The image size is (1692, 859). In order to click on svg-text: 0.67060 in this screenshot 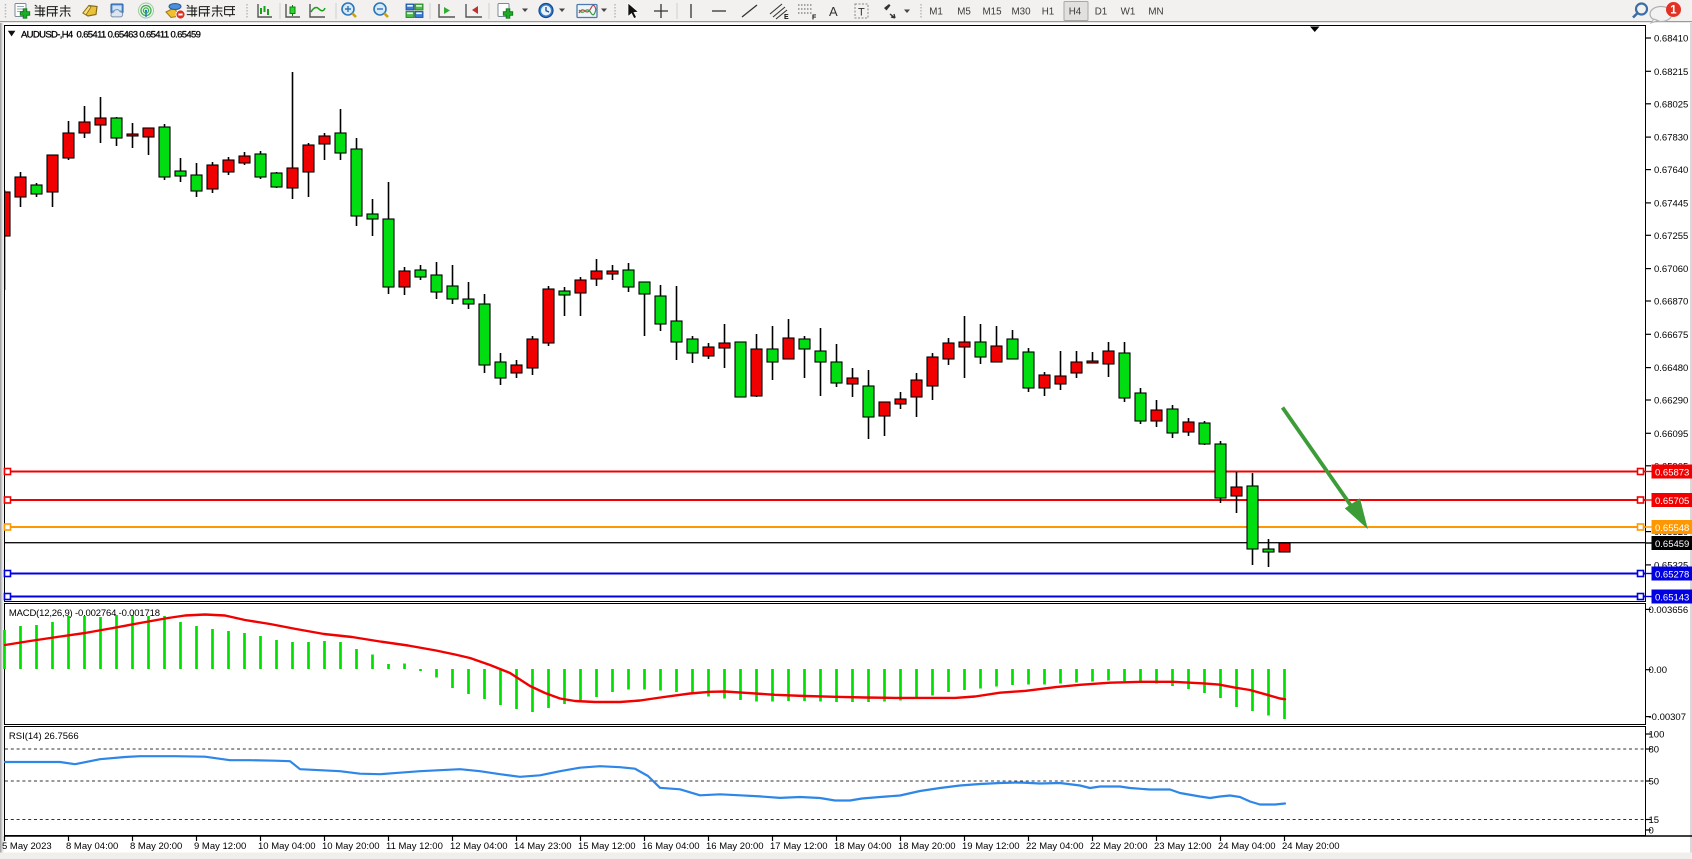, I will do `click(1671, 269)`.